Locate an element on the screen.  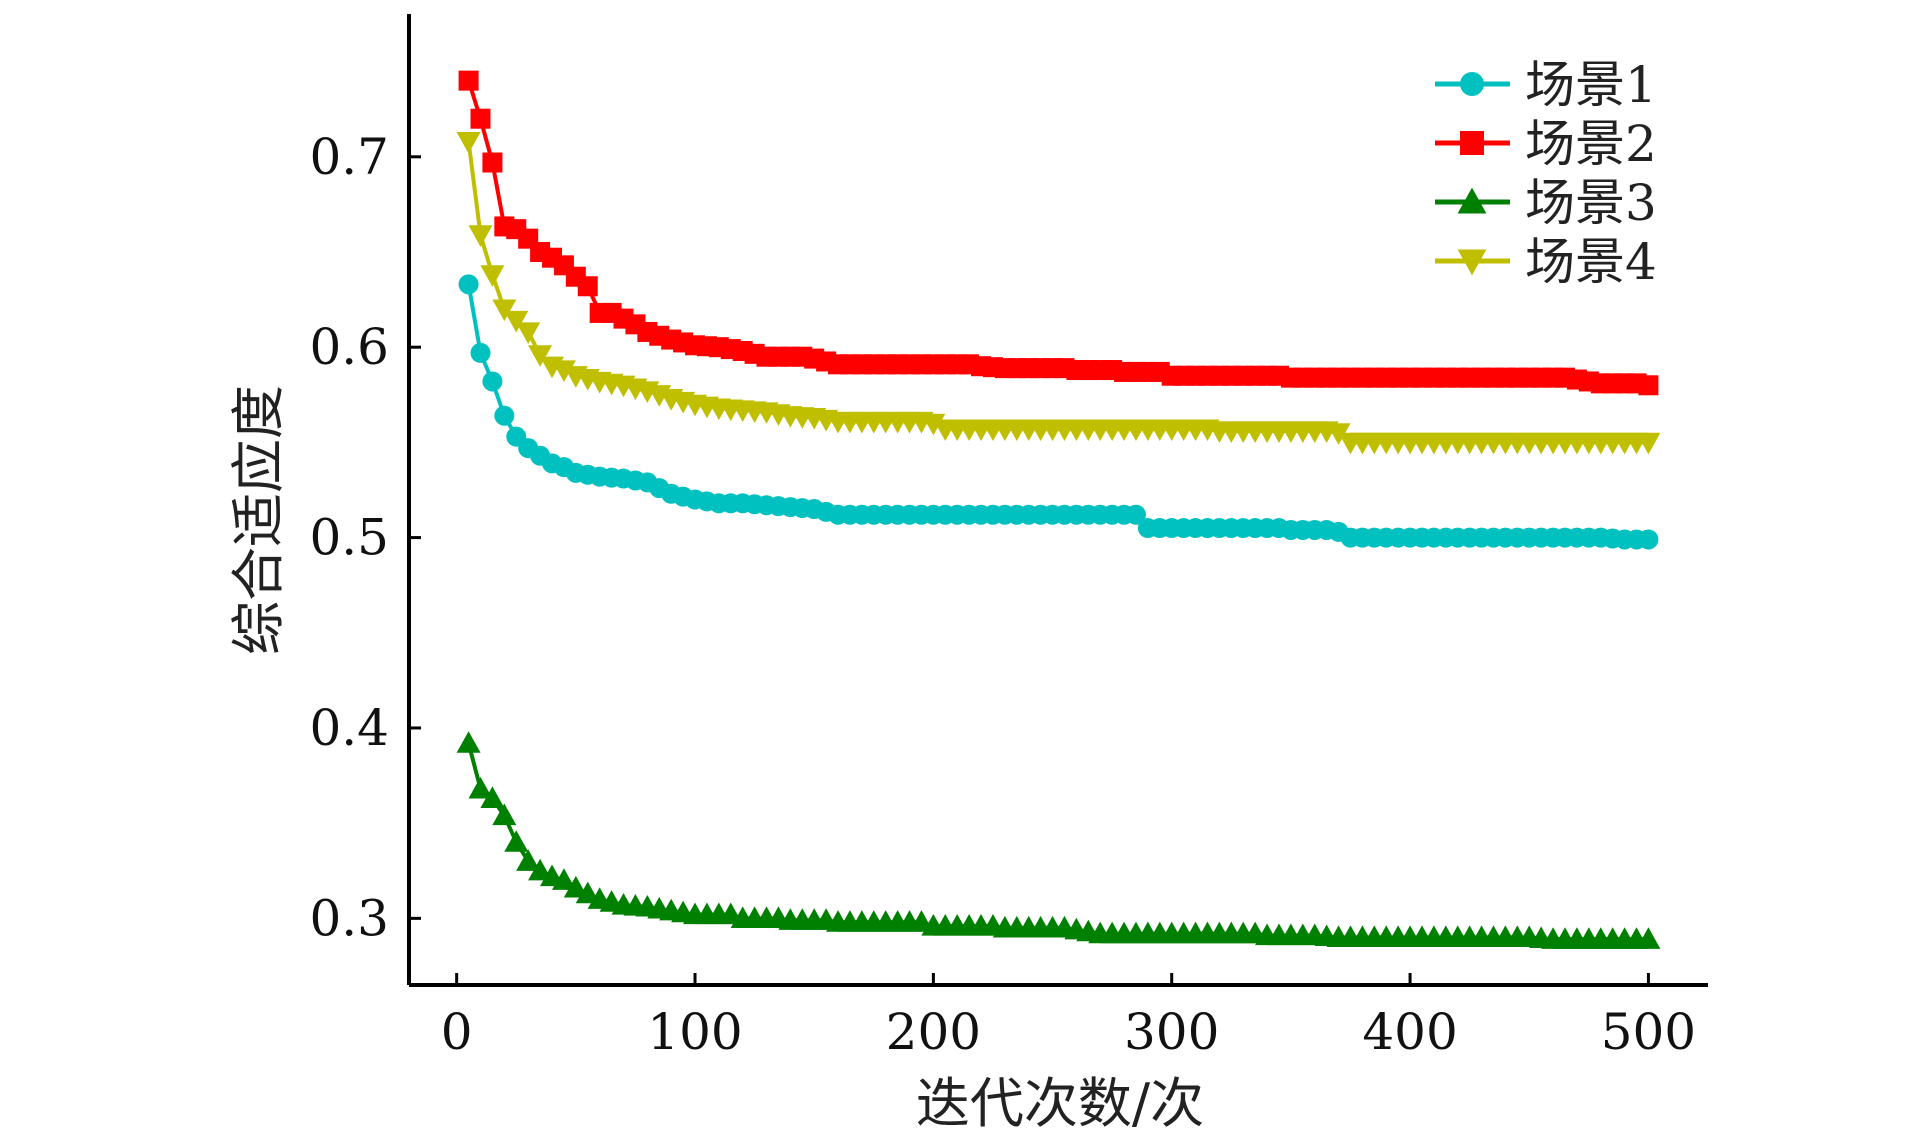
y-tick-label: 0.5 is located at coordinates (349, 538).